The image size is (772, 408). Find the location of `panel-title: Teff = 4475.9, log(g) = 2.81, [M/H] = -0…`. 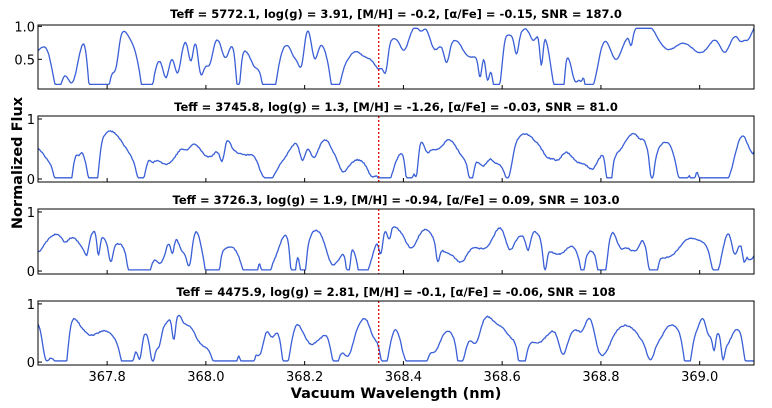

panel-title: Teff = 4475.9, log(g) = 2.81, [M/H] = -0… is located at coordinates (395, 292).